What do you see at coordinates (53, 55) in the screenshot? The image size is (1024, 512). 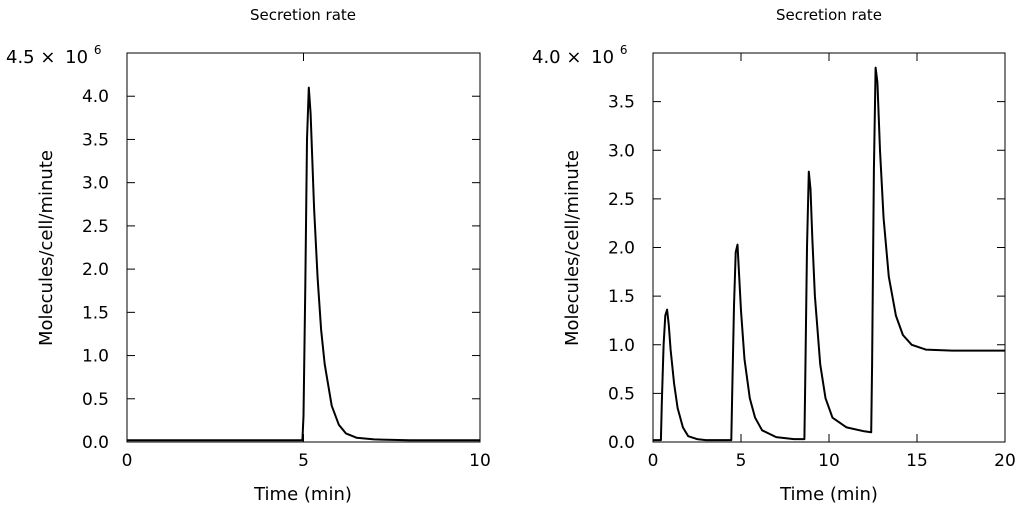 I see `y-multiplier: 4.5 × 10 6` at bounding box center [53, 55].